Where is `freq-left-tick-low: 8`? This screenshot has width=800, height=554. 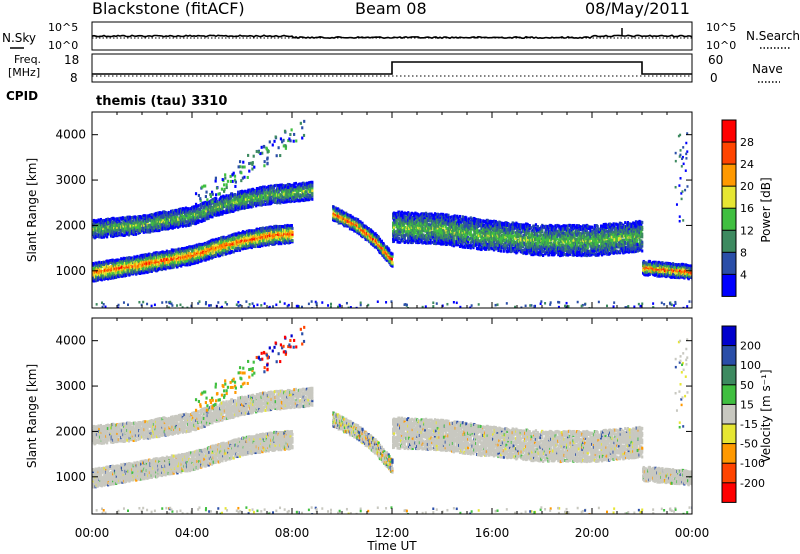 freq-left-tick-low: 8 is located at coordinates (74, 78).